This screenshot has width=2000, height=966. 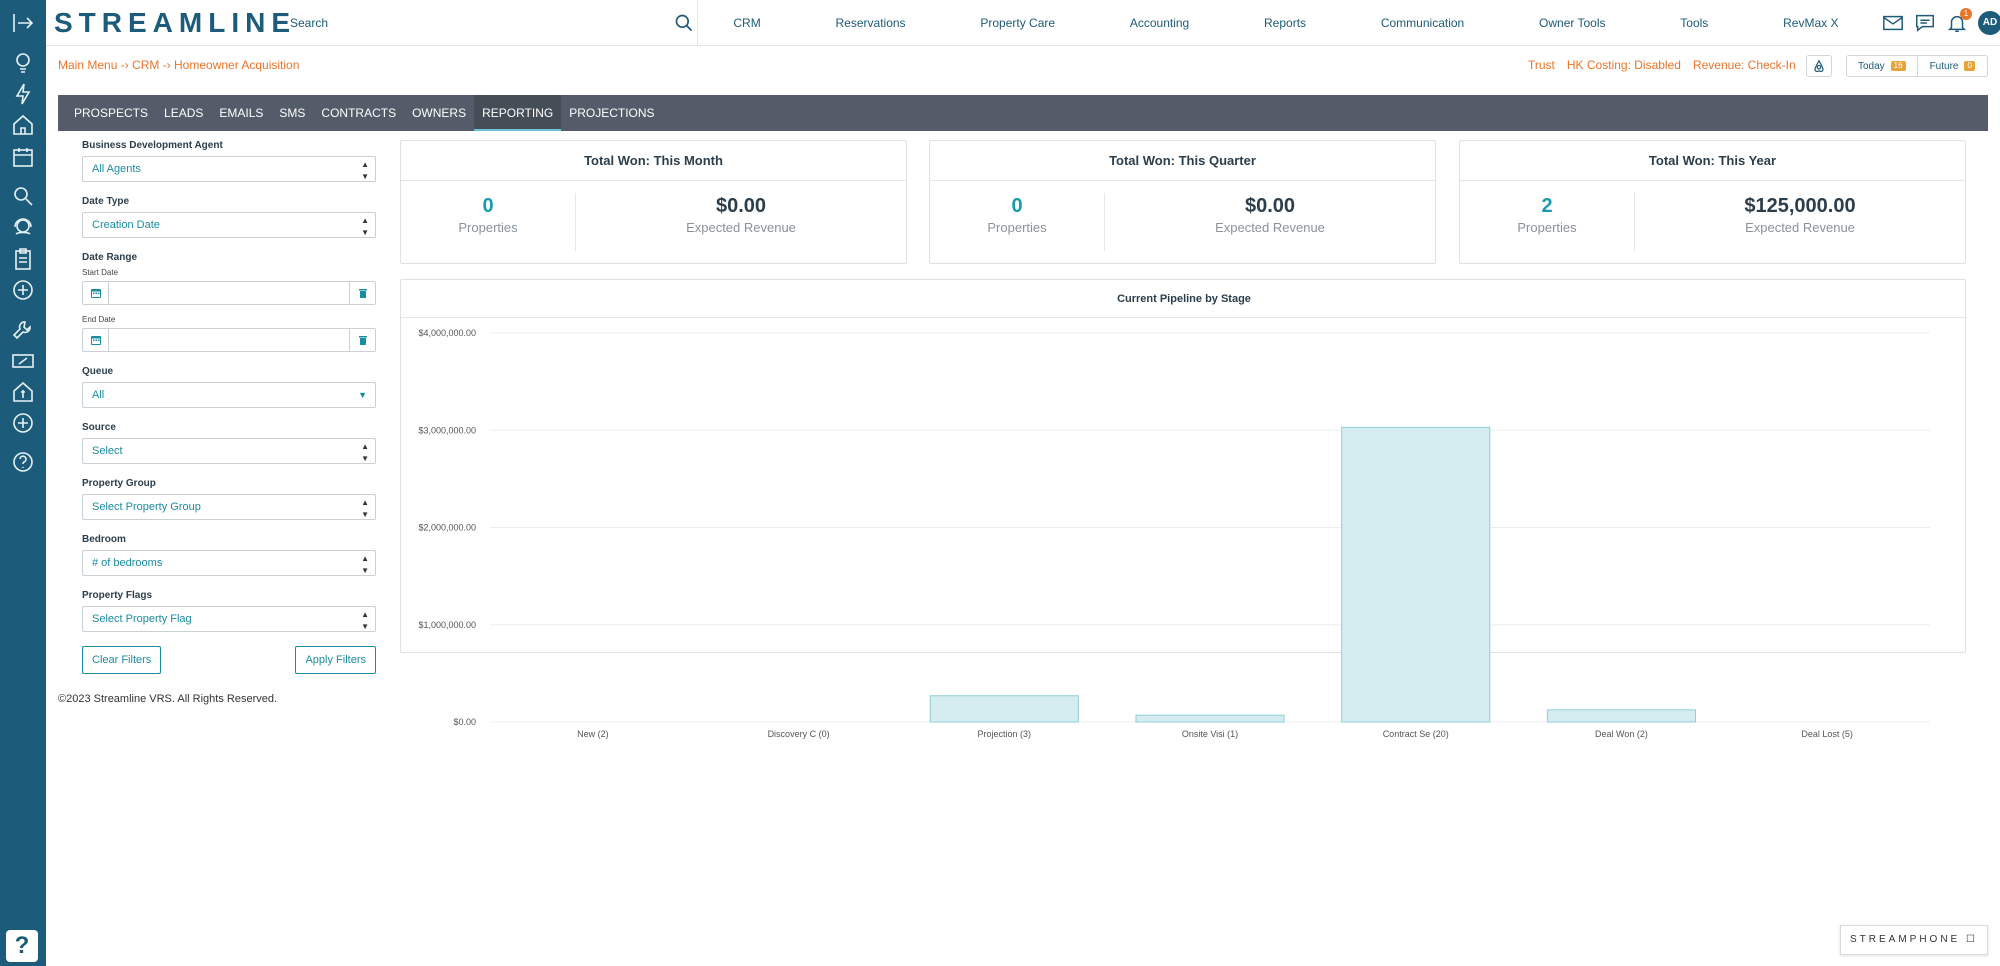 I want to click on chart-title: Current Pipeline by Stage, so click(x=1184, y=299).